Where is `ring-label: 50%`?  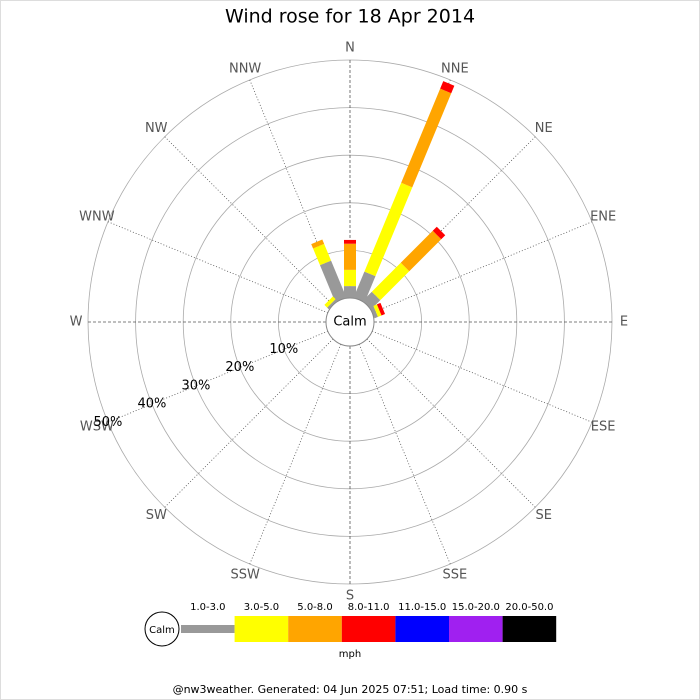 ring-label: 50% is located at coordinates (107, 422).